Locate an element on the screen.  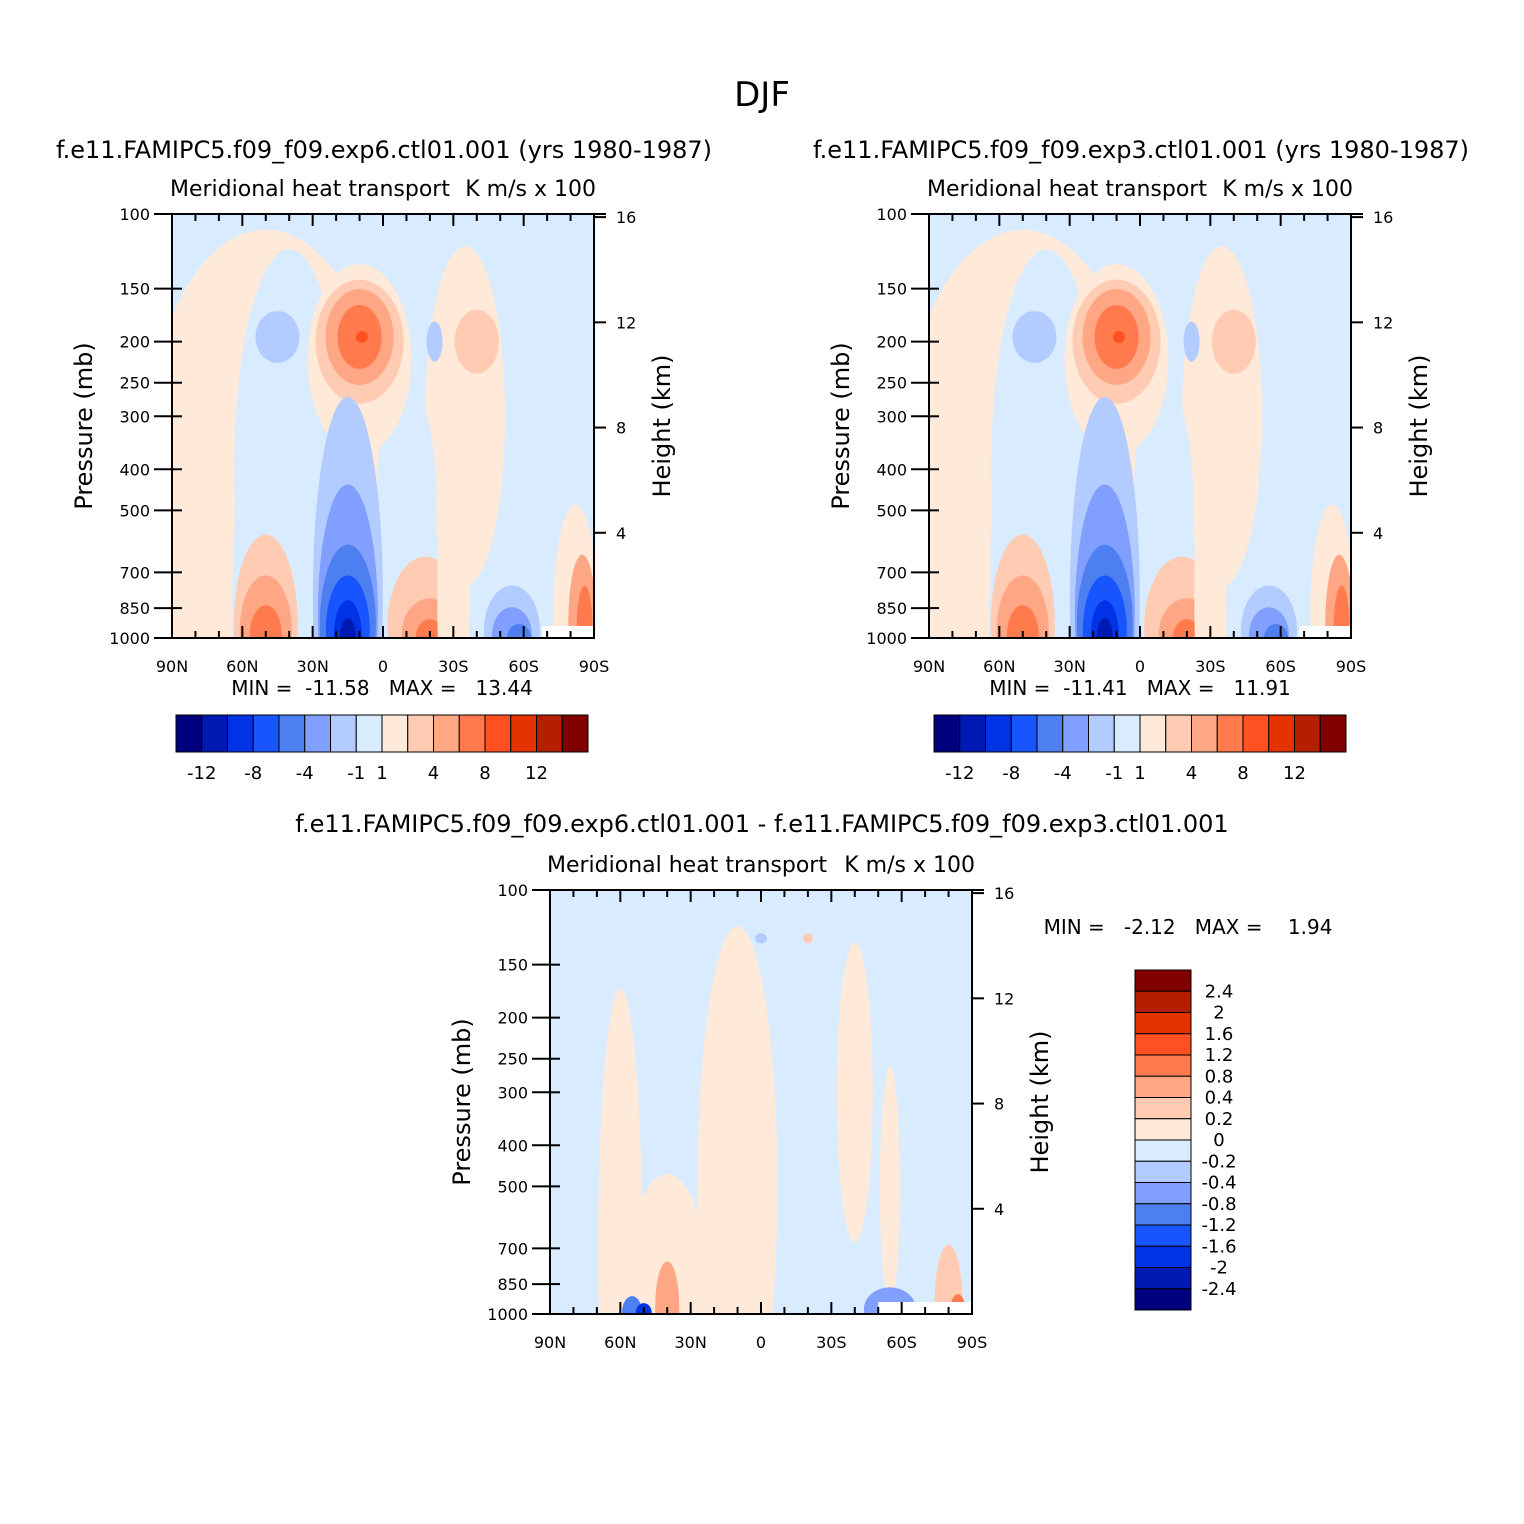
y-tick-label: 500 is located at coordinates (891, 510).